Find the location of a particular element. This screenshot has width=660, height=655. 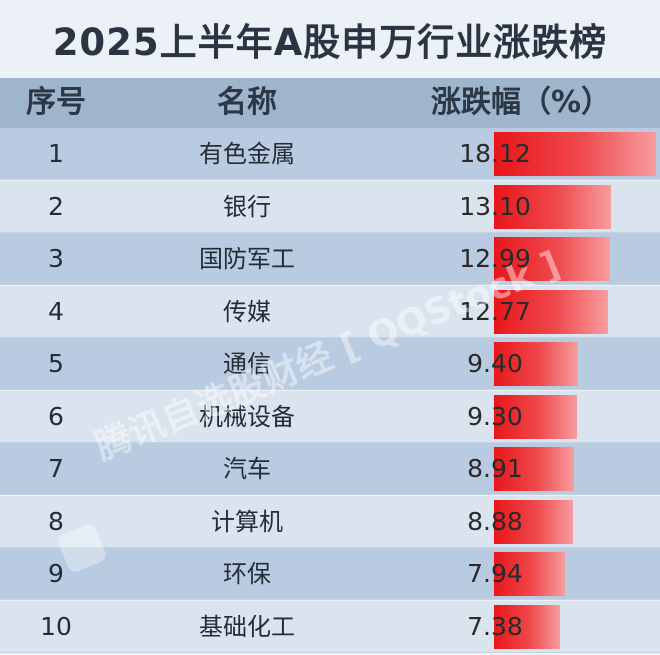

table-row: 7 汽车 8.91 is located at coordinates (330, 469).